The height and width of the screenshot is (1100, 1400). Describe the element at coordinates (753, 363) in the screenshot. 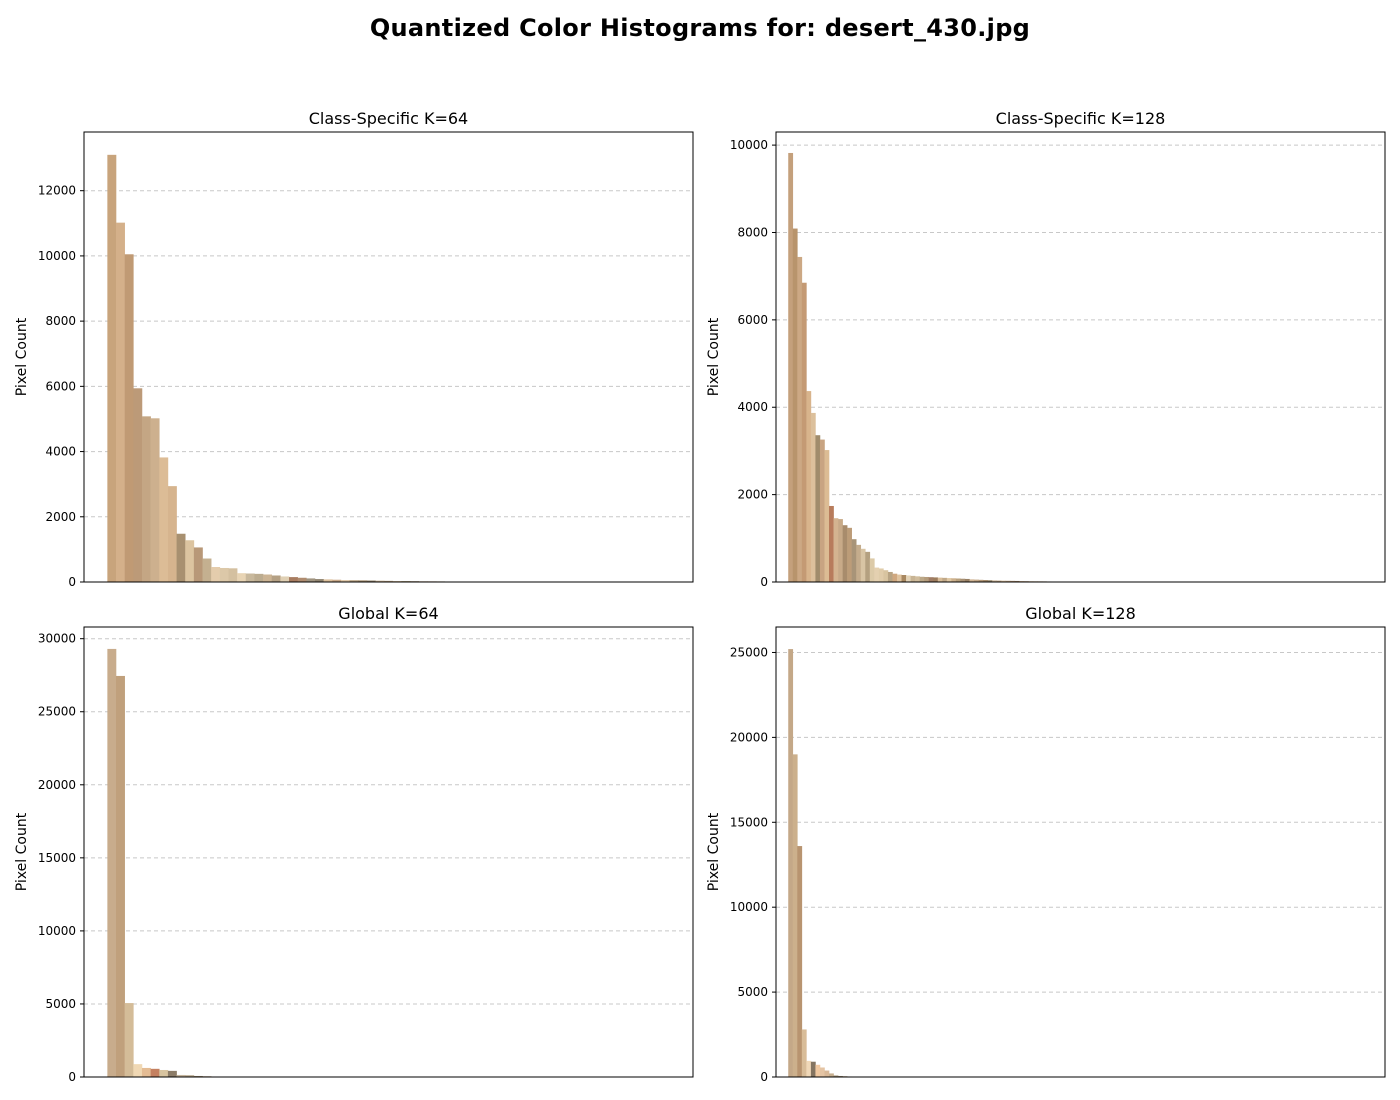

I see `y-axis: 0 2000 4000 6000 8000 10000` at that location.